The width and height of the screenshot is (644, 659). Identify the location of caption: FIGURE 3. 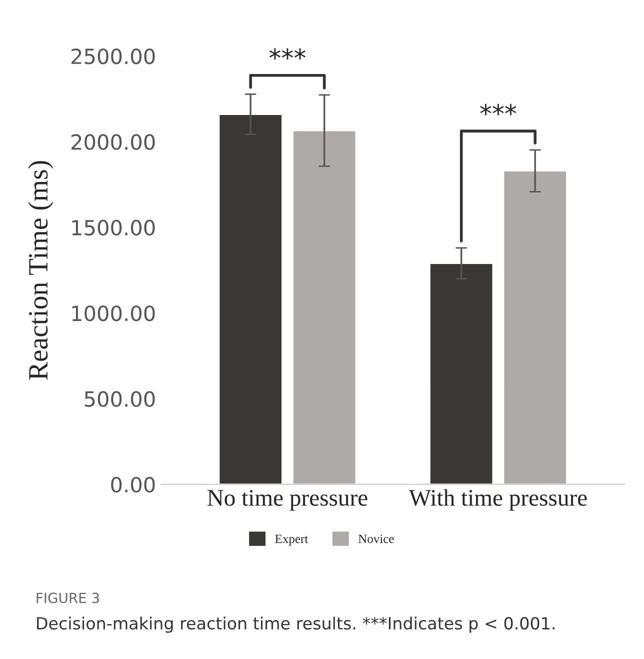
(67, 598).